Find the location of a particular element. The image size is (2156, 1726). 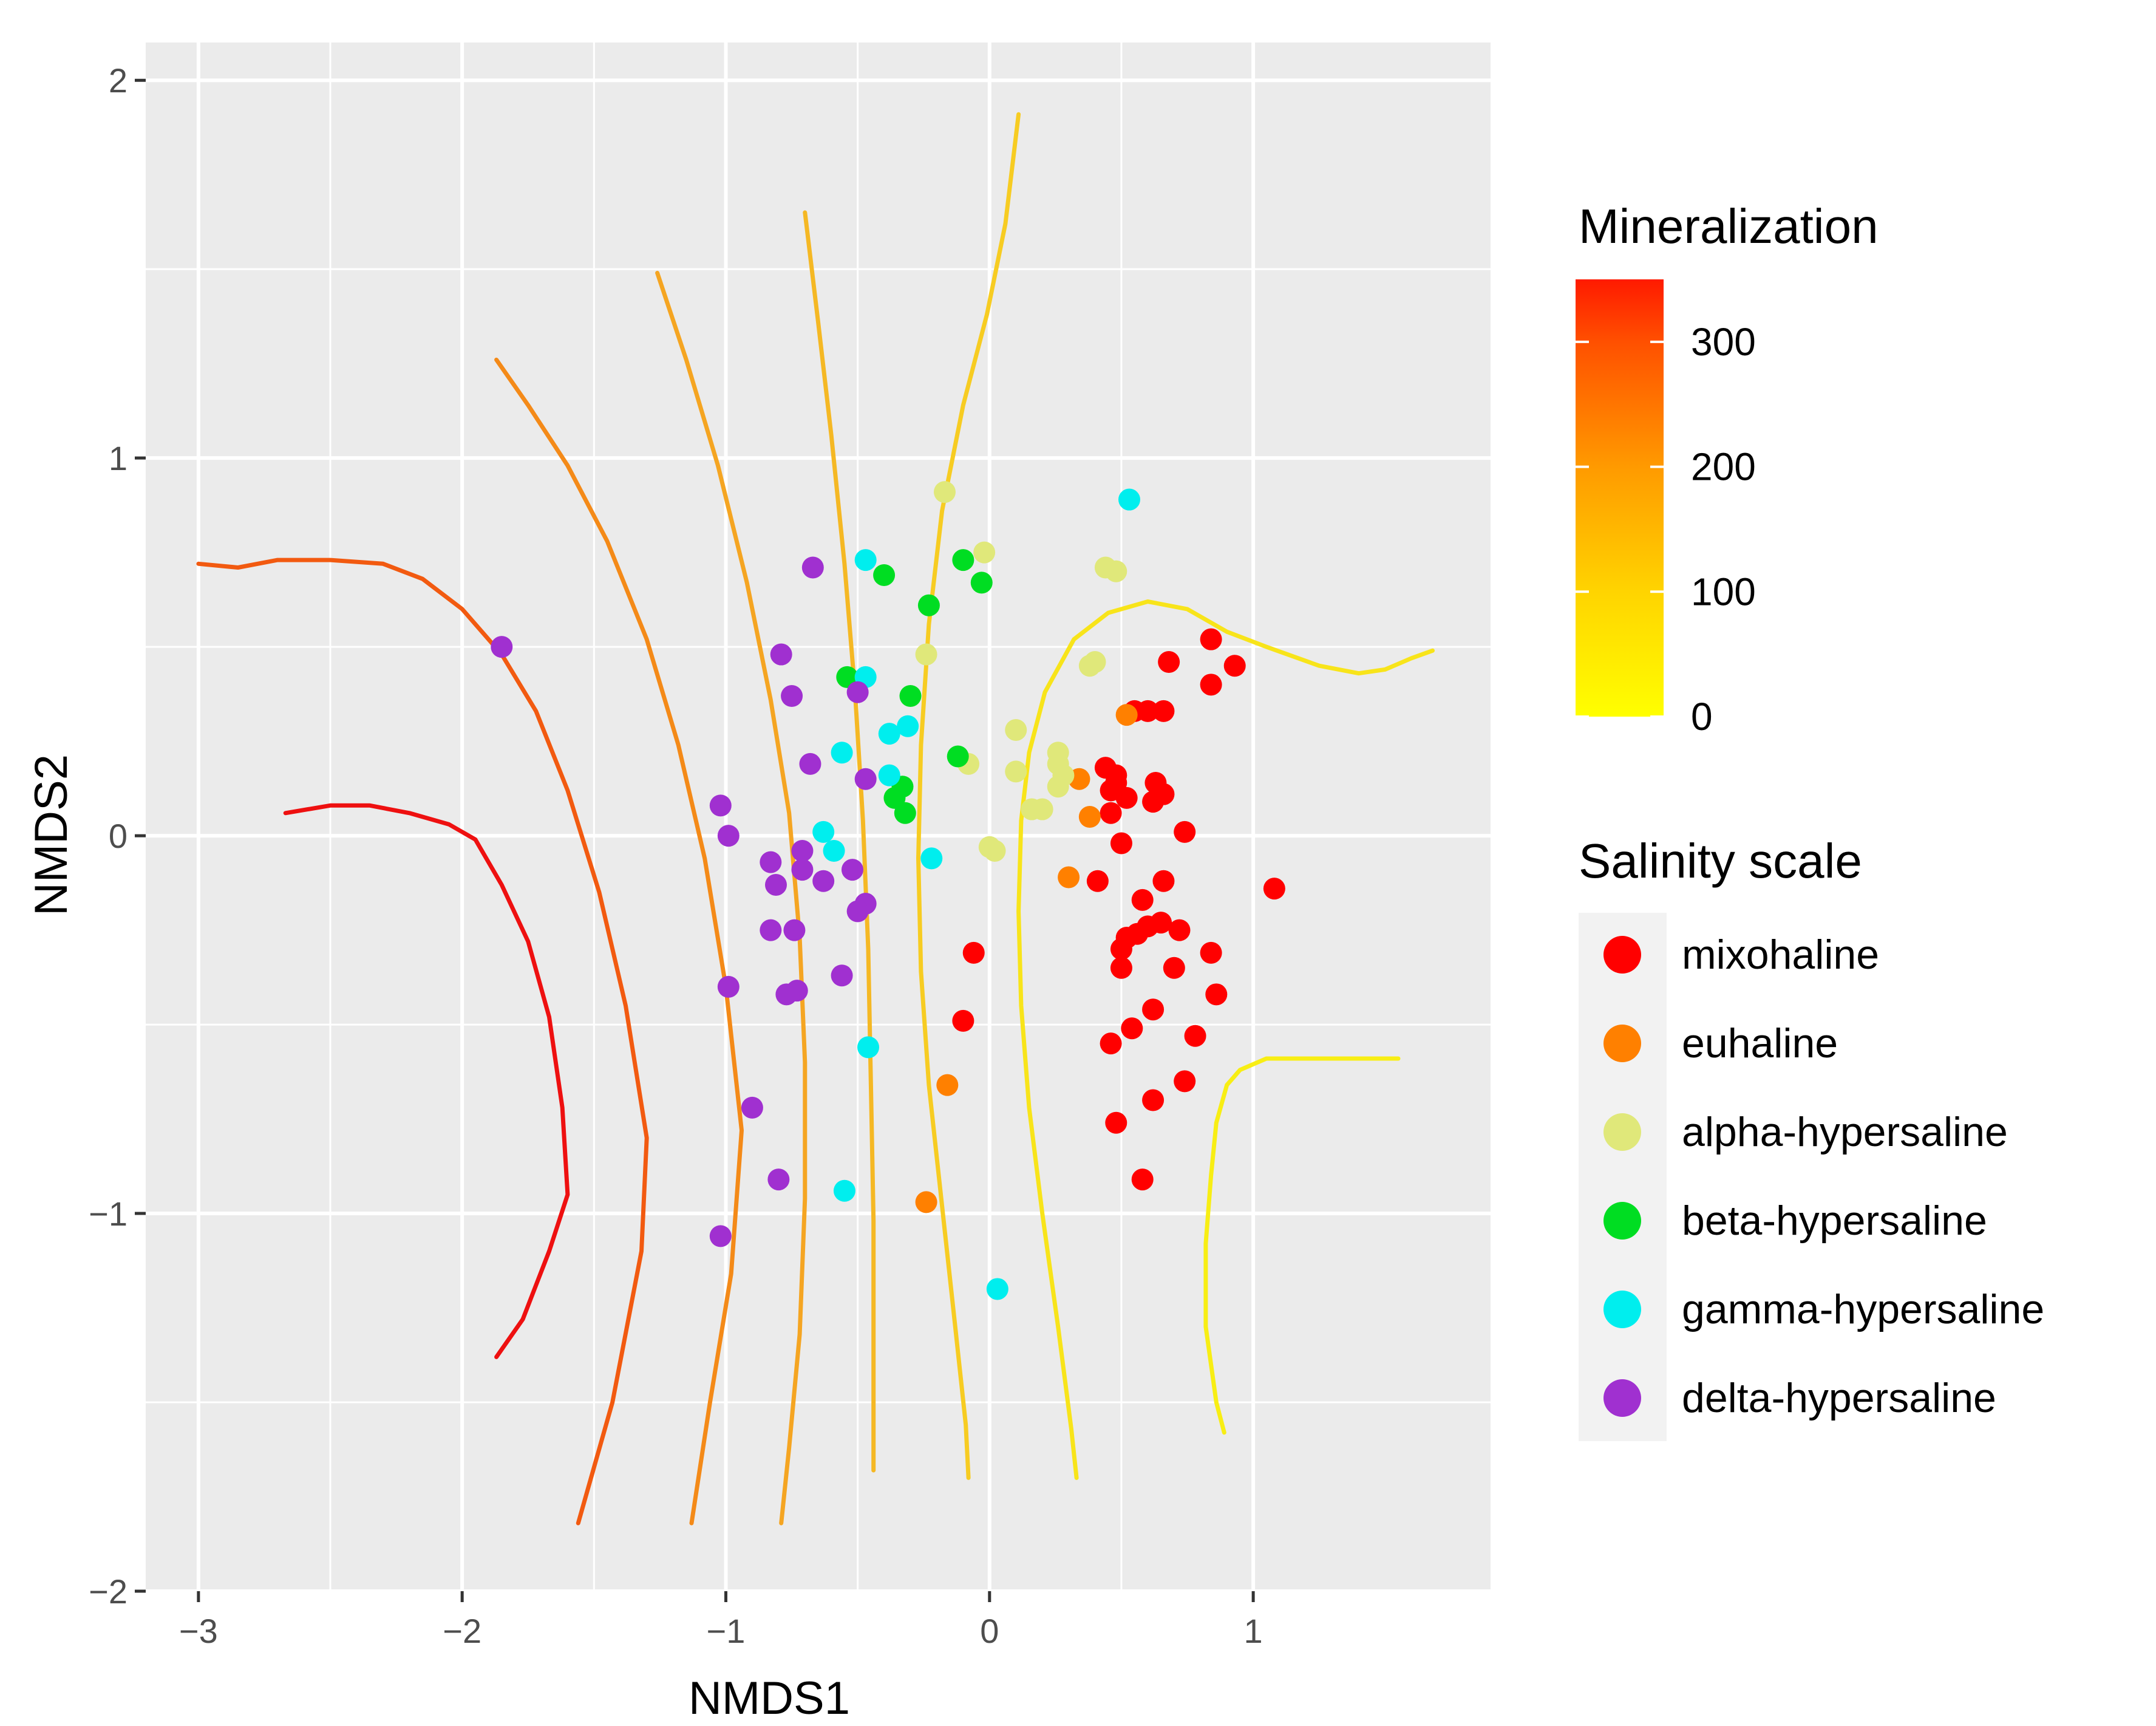

legend-label-beta: beta-hypersaline is located at coordinates (1835, 1221).